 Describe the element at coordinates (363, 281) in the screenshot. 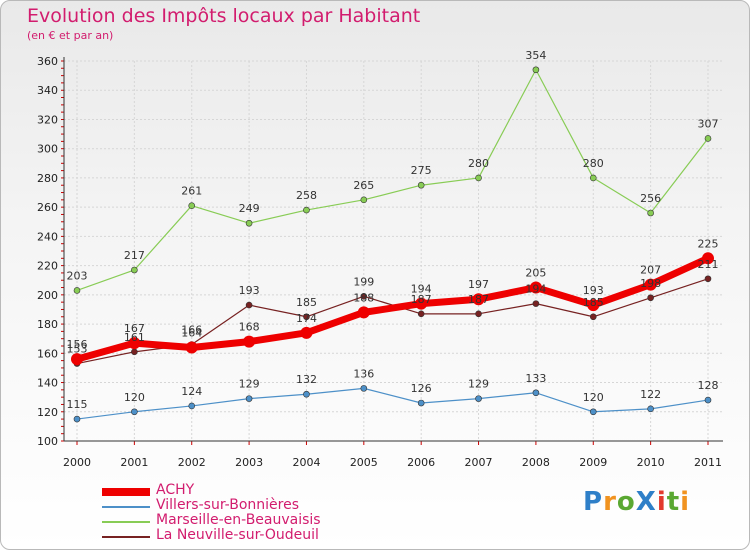

I see `data-label: 199` at that location.